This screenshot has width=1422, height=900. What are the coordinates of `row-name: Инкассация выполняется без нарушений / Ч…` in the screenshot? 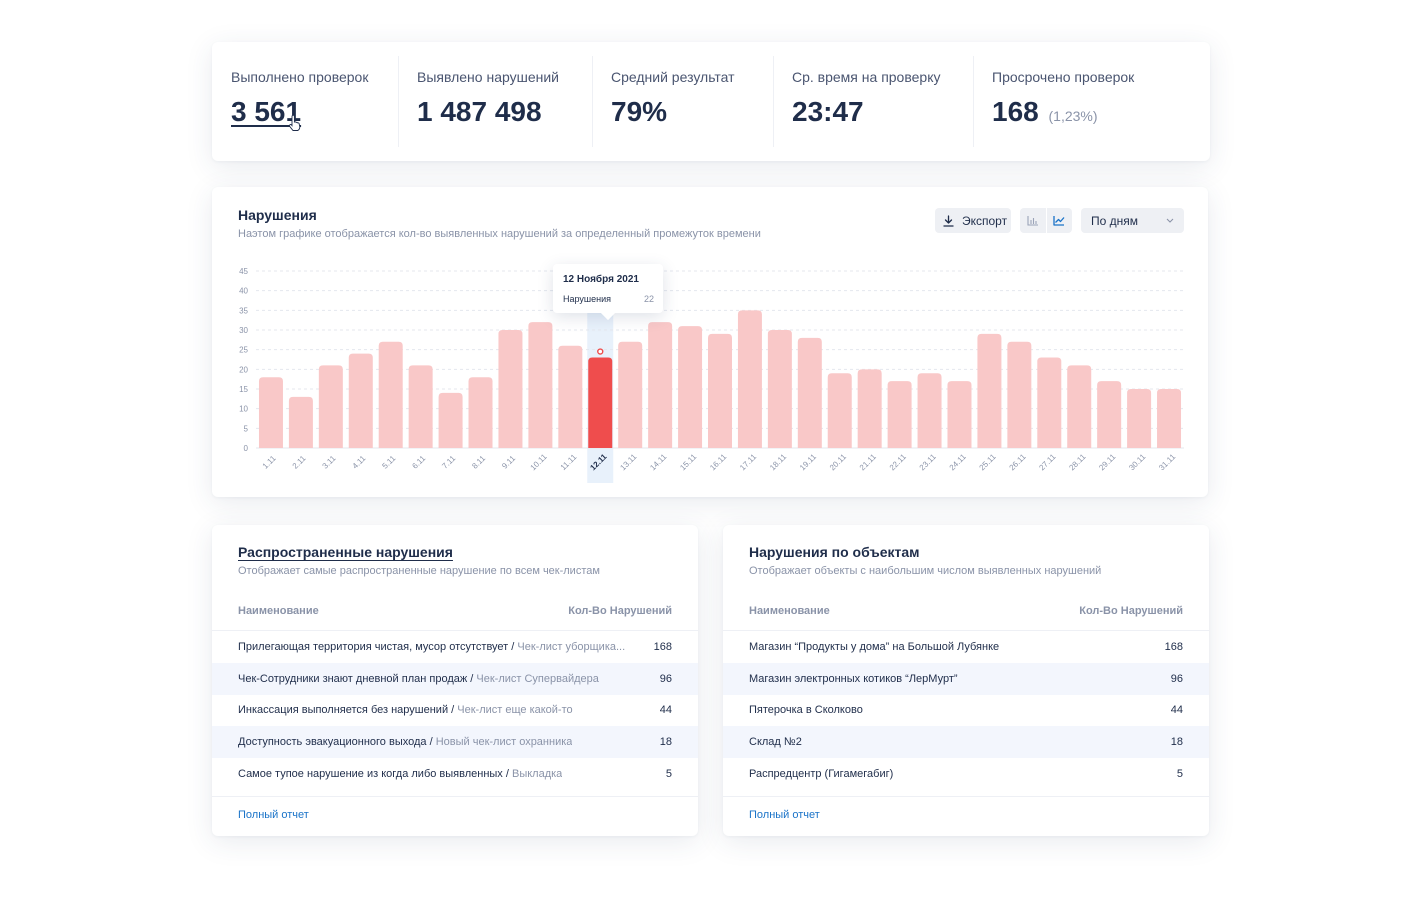 It's located at (405, 710).